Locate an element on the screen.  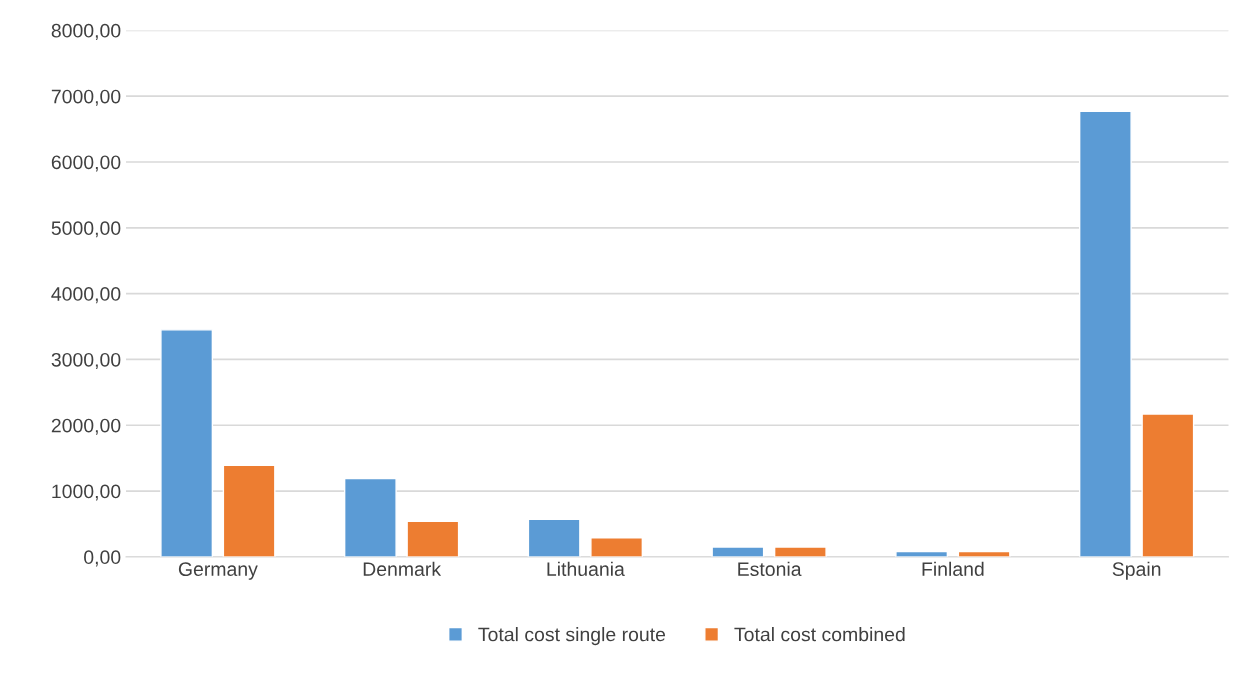
y-tick-label: 4000,00 is located at coordinates (86, 295).